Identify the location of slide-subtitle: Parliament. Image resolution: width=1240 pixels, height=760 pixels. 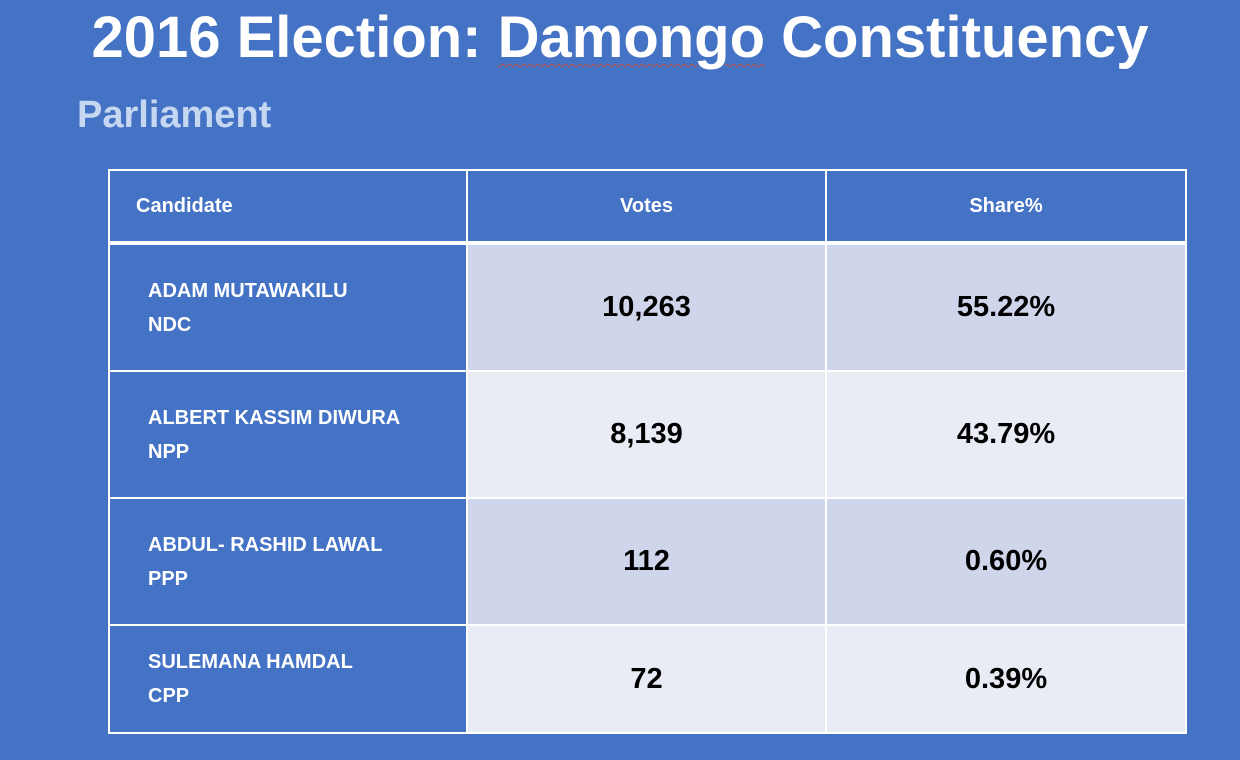
(174, 115).